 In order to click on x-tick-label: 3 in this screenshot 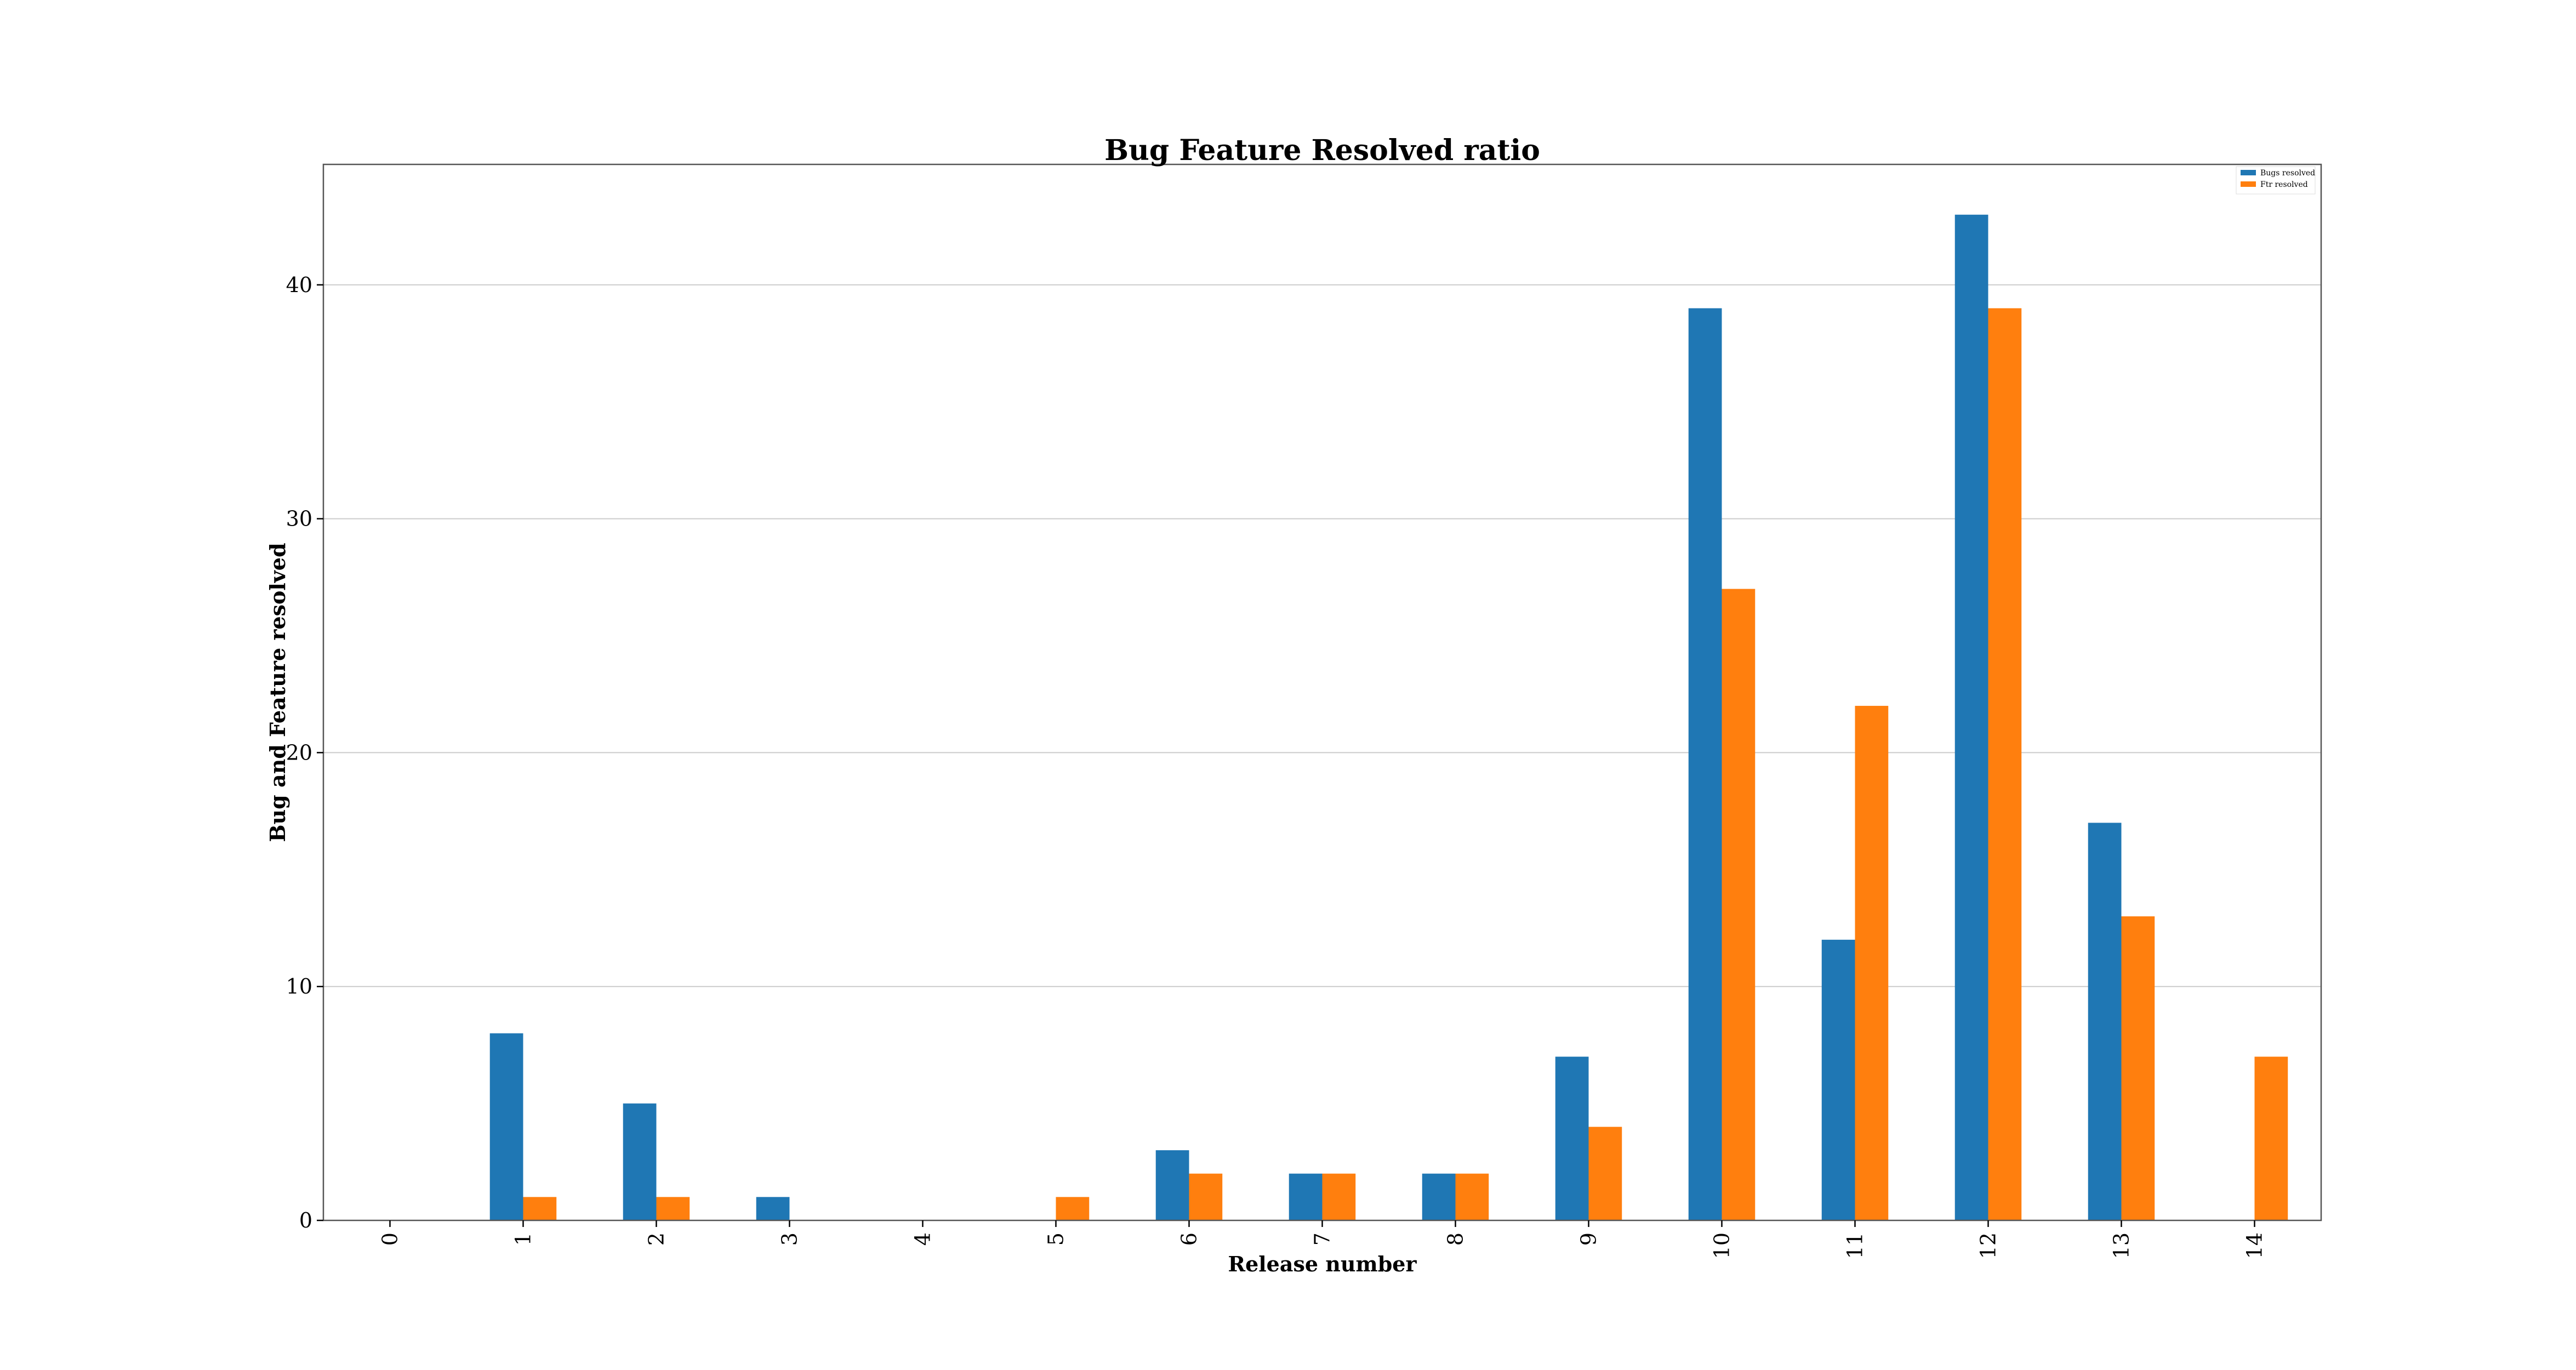, I will do `click(790, 1239)`.